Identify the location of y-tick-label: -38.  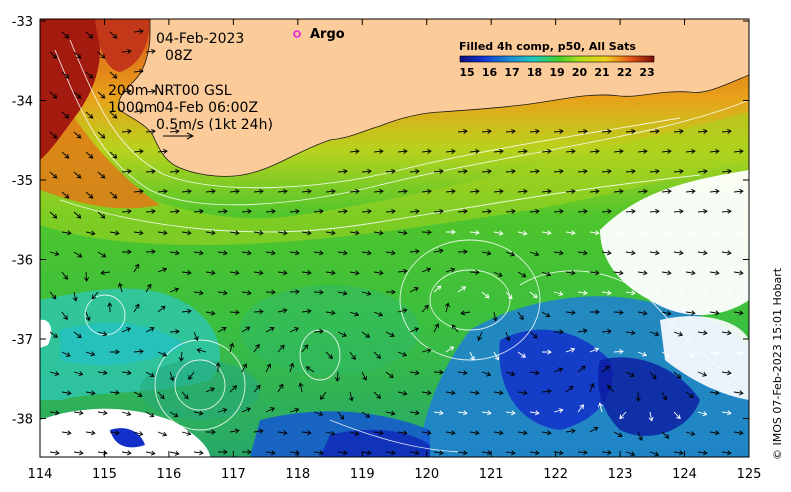
(22, 420).